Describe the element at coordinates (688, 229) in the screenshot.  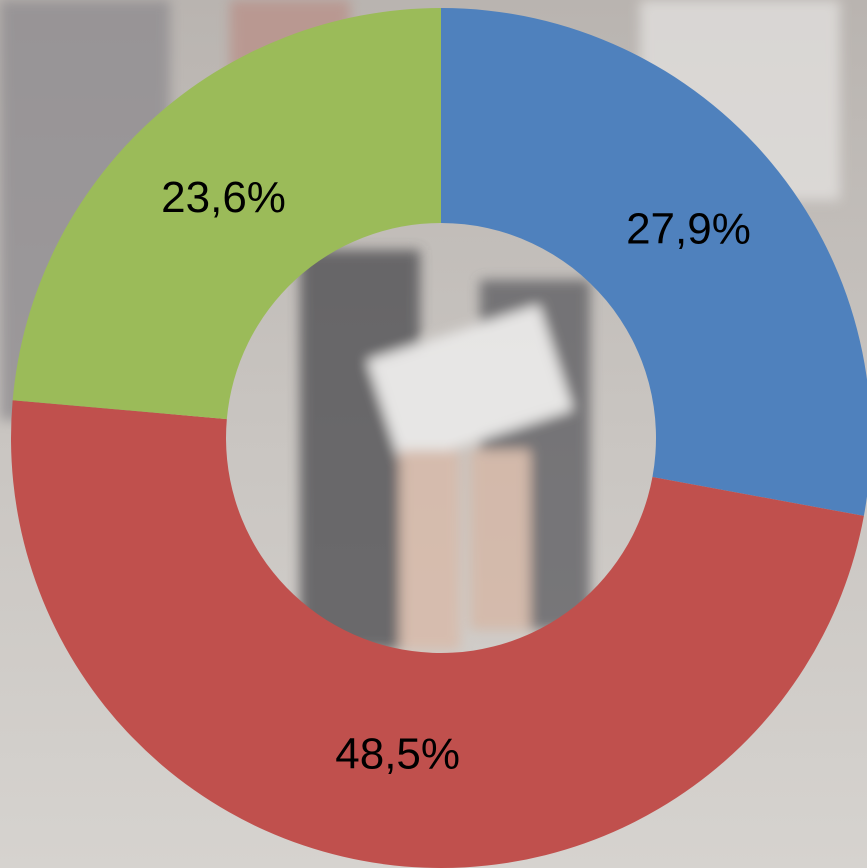
I see `data-label: 27,9%` at that location.